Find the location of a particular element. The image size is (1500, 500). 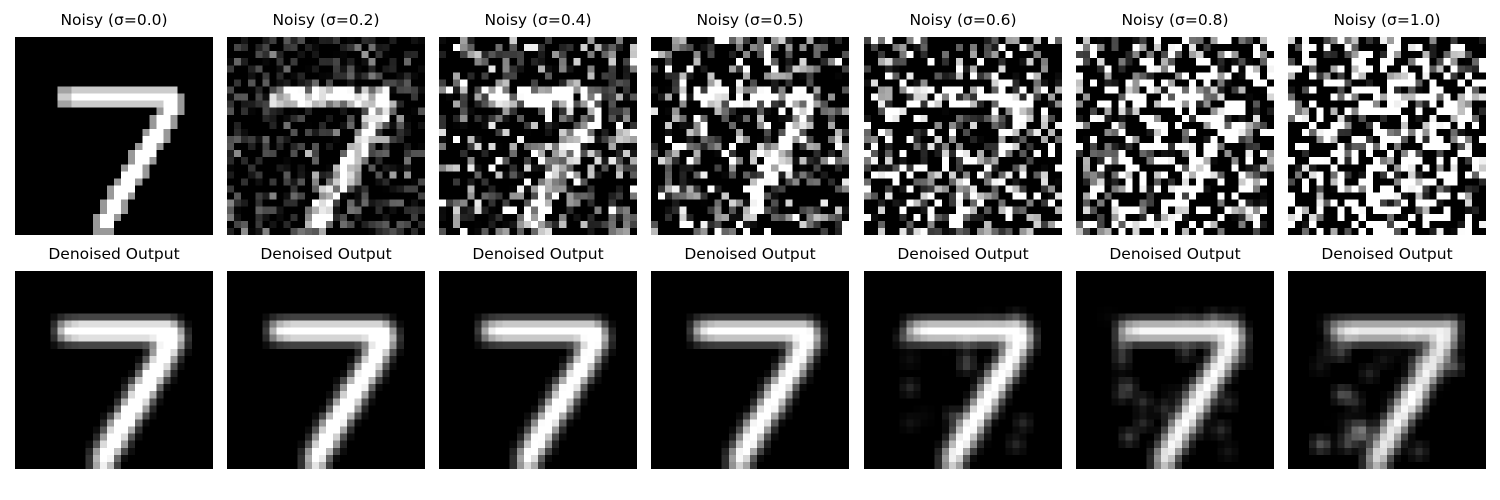

noisy-title: Noisy (σ=0.5) is located at coordinates (750, 20).